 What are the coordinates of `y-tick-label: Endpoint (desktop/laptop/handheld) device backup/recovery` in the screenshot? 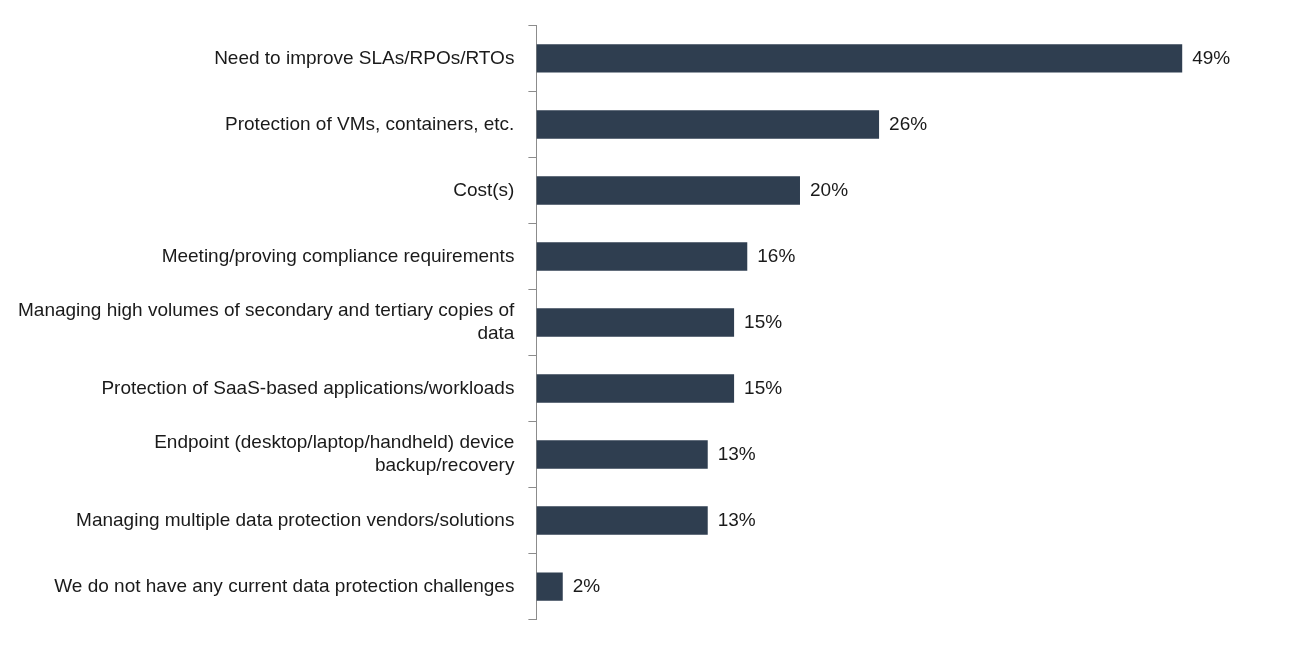 It's located at (334, 453).